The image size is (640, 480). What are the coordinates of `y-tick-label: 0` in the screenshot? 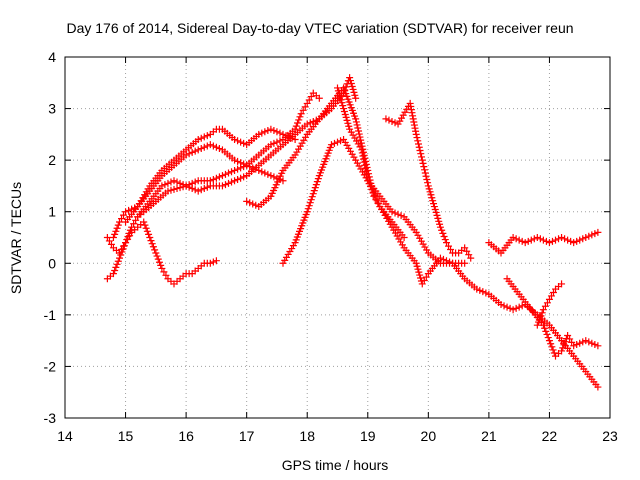 It's located at (52, 263).